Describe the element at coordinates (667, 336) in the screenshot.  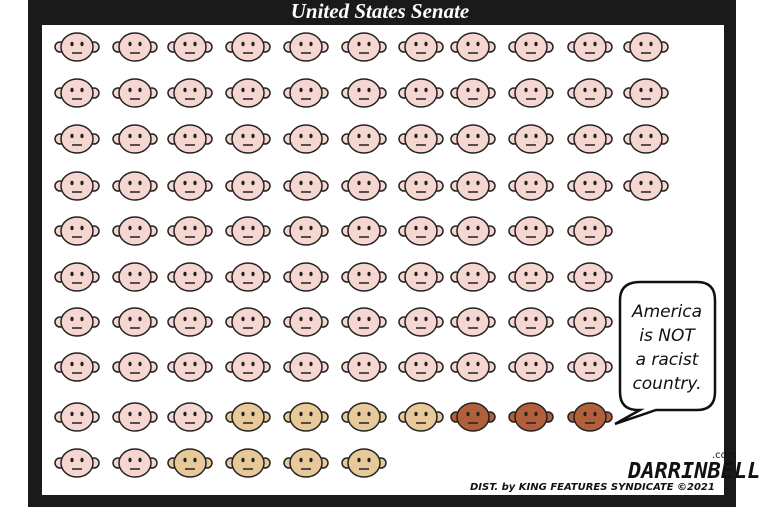
I see `bubble-line: is NOT` at that location.